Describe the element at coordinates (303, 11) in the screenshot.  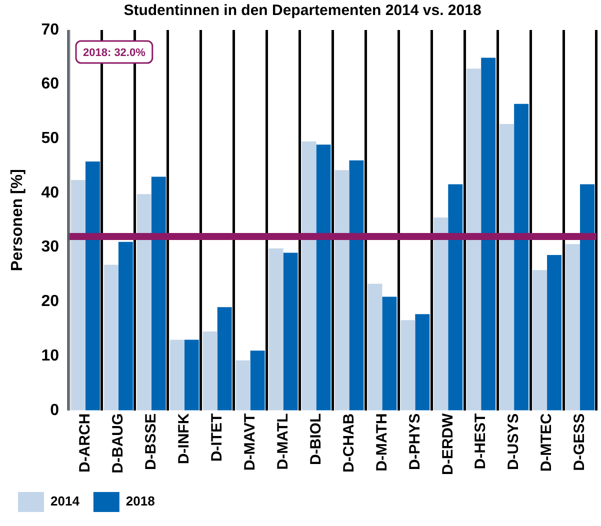
I see `chart-title: Studentinnen in den Departementen 2014 vs. 2018` at that location.